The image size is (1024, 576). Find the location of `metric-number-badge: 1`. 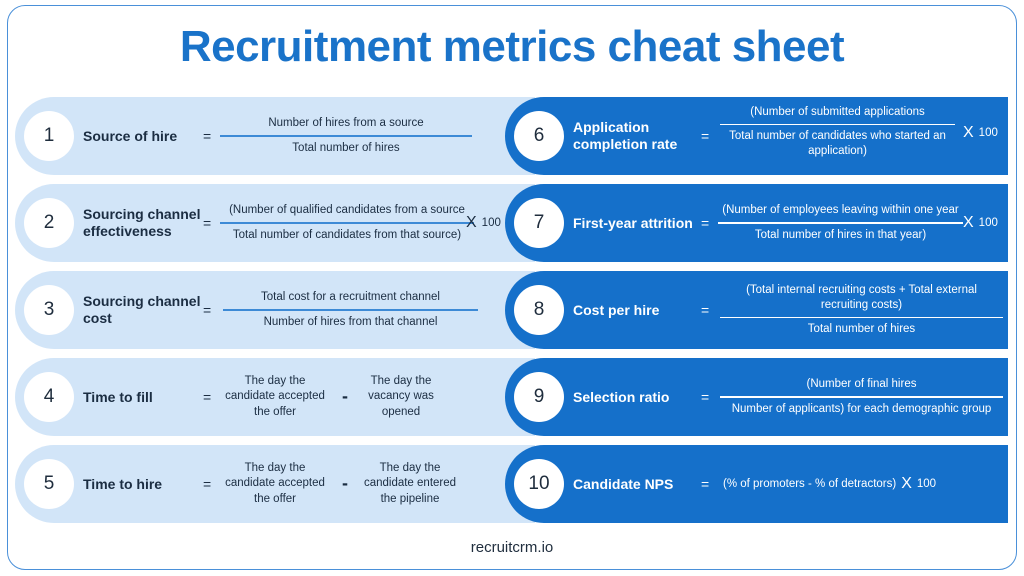

metric-number-badge: 1 is located at coordinates (49, 136).